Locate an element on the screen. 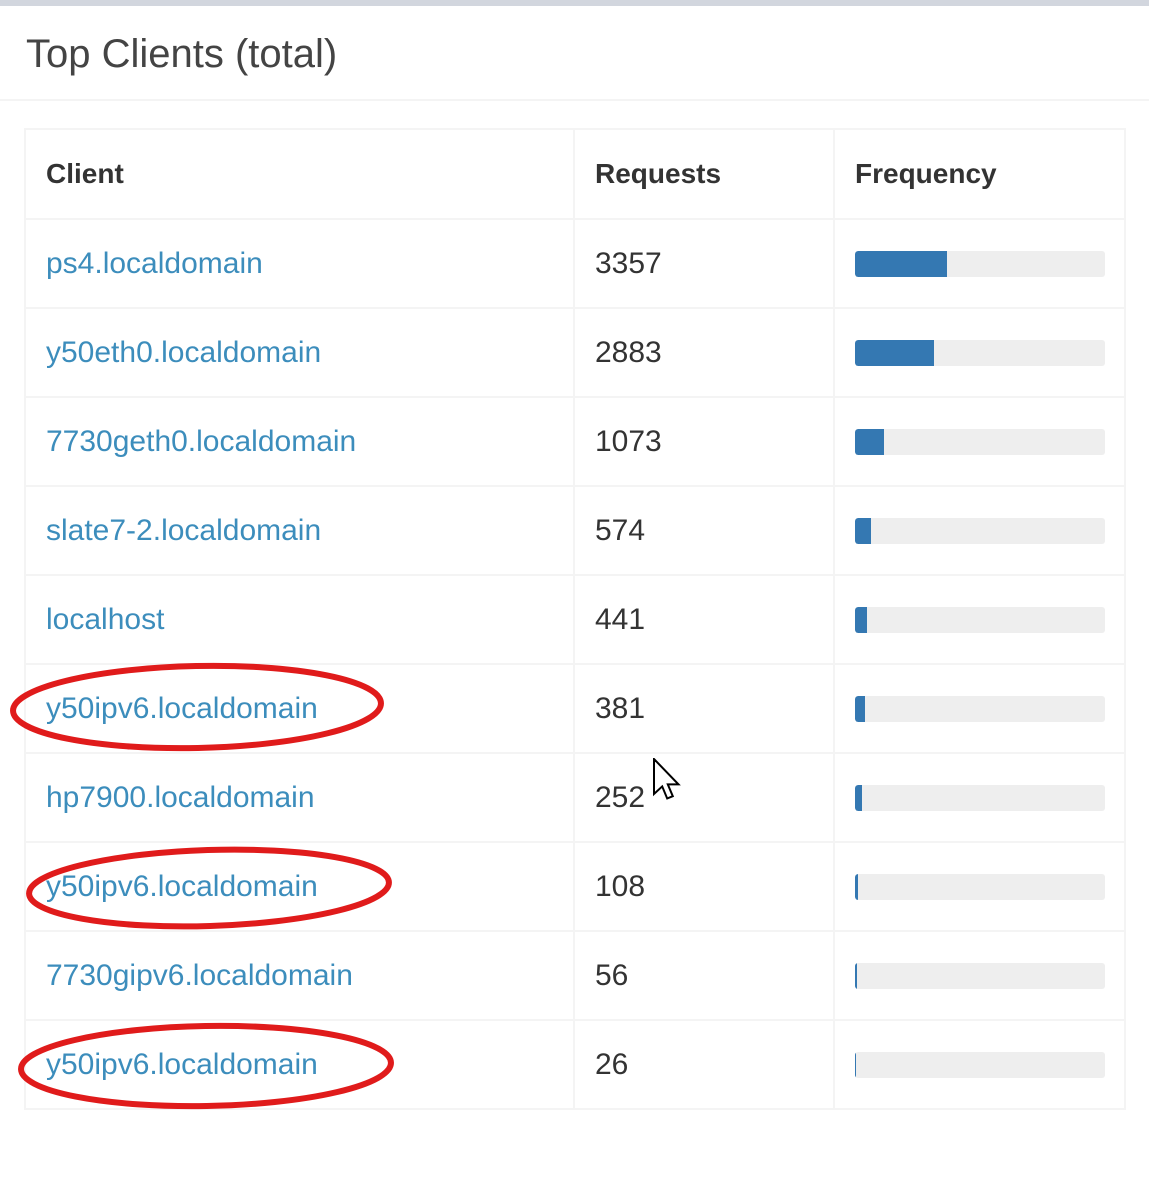 The height and width of the screenshot is (1179, 1149). client-link: slate7-2.localdomain is located at coordinates (184, 530).